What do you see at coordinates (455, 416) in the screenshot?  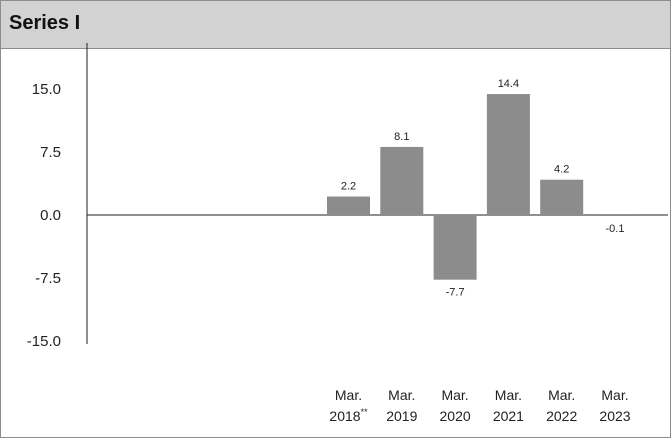 I see `x-tick-label-line2: 2020` at bounding box center [455, 416].